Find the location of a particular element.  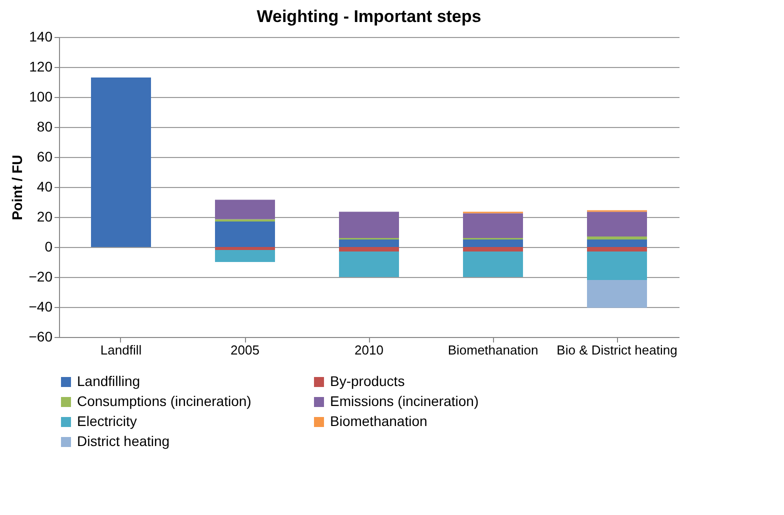

legend-label: Electricity is located at coordinates (107, 421).